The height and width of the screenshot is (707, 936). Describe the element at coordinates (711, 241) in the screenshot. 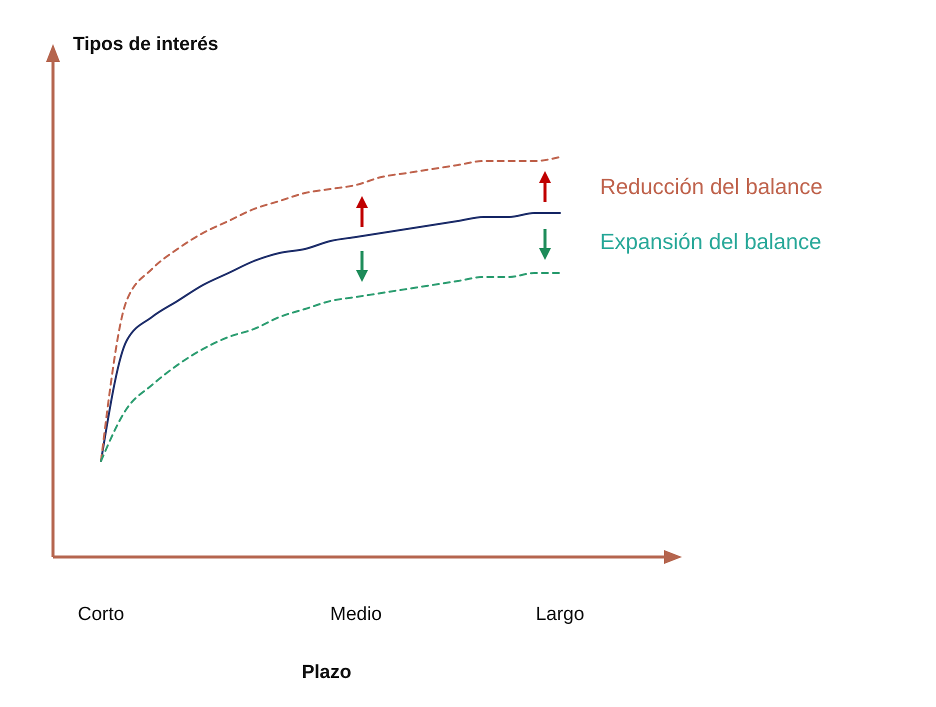

I see `text: Expansión del balance` at that location.